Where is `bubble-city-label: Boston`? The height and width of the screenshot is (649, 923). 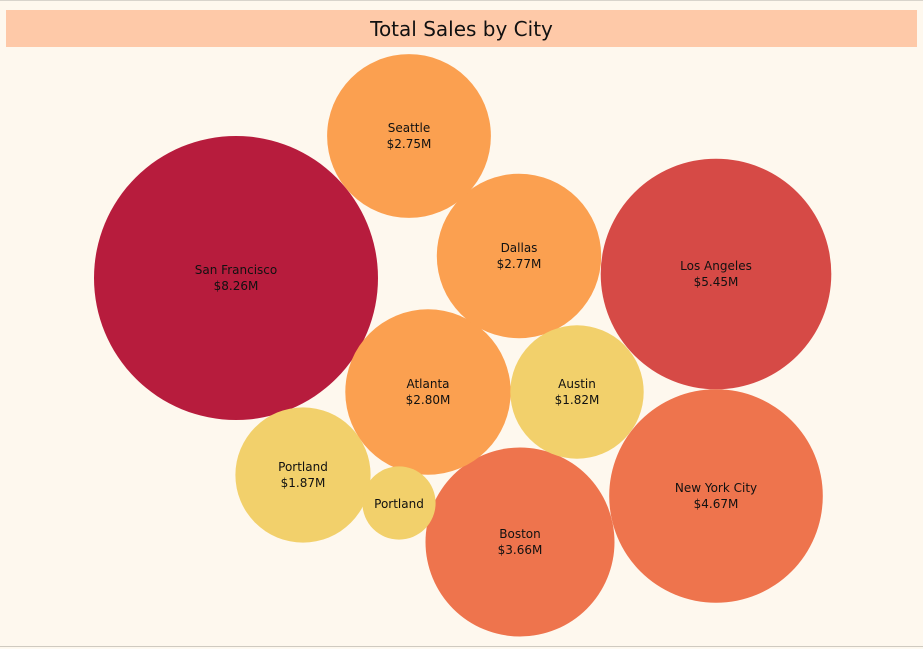 bubble-city-label: Boston is located at coordinates (519, 534).